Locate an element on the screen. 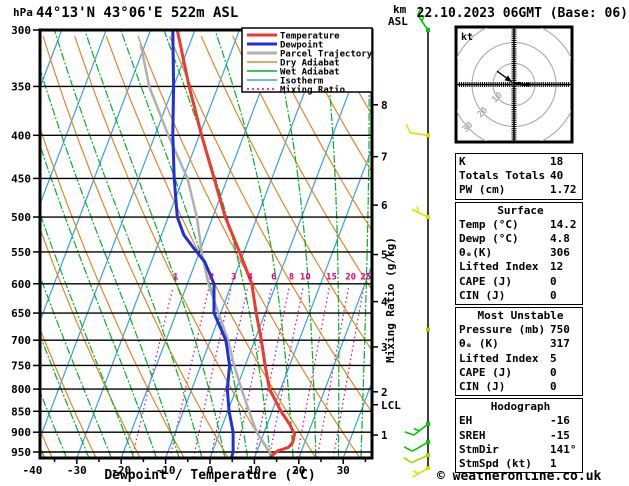 The image size is (629, 486). temp-tick-label: -40 is located at coordinates (32, 470).